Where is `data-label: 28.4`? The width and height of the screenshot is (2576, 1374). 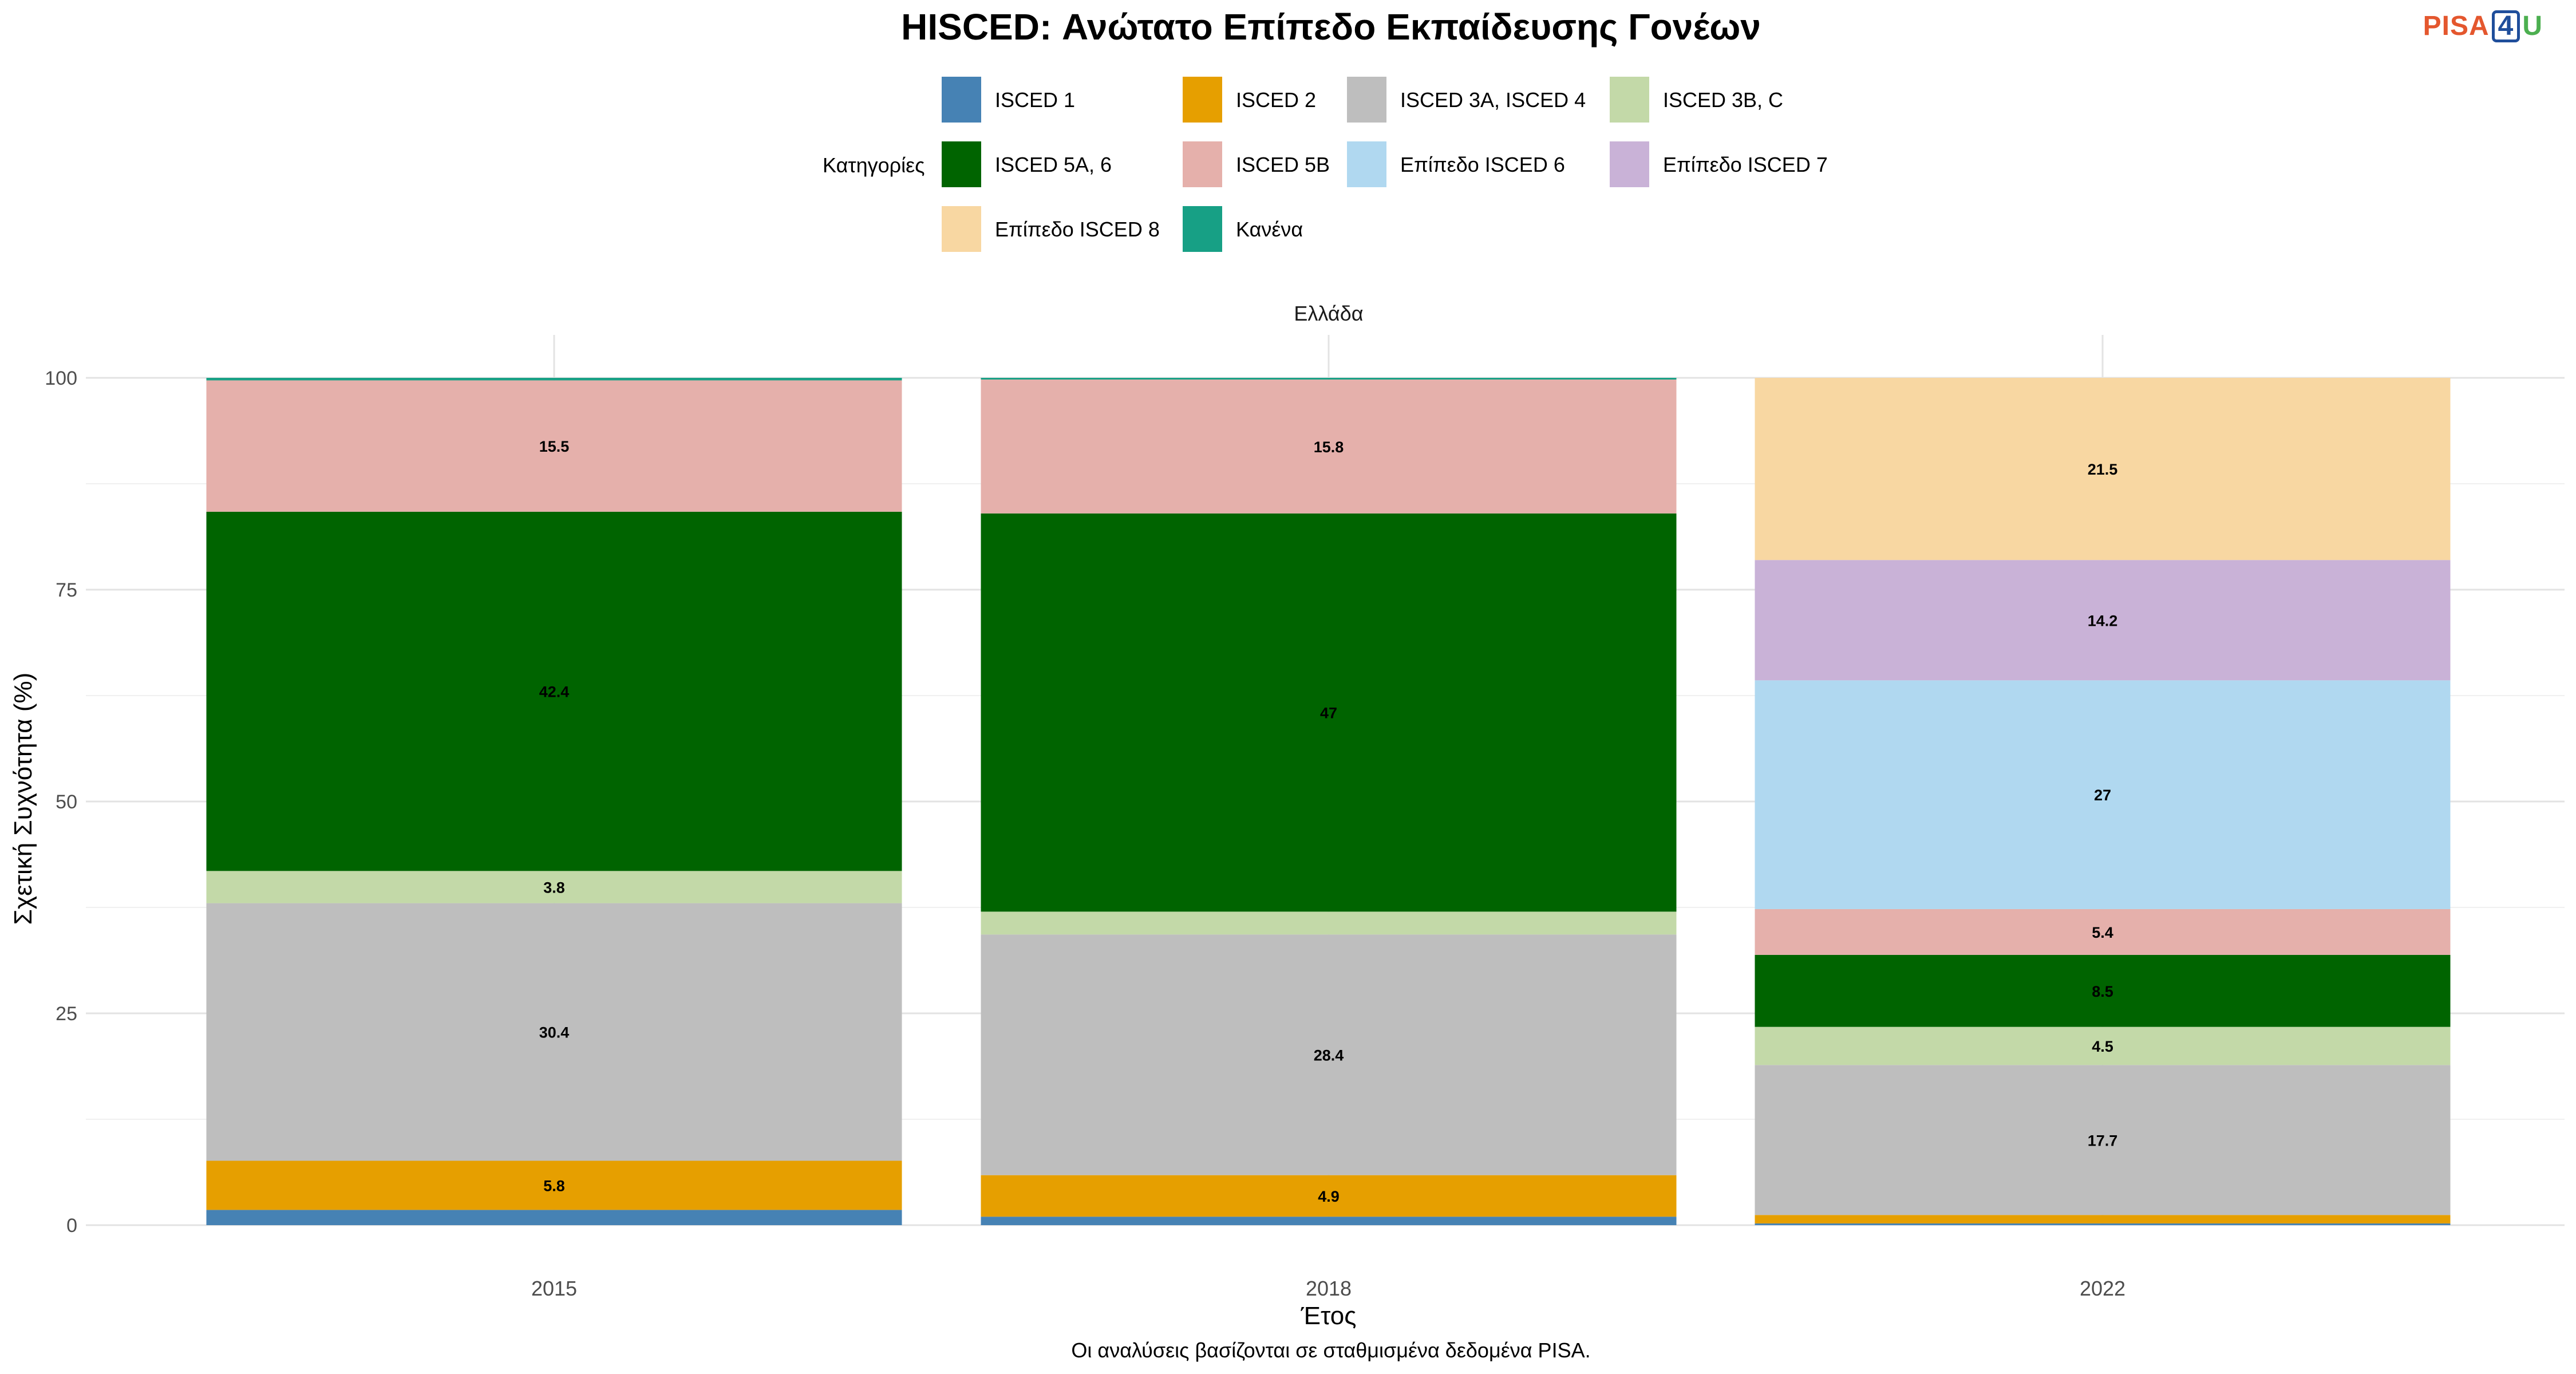
data-label: 28.4 is located at coordinates (1329, 1055).